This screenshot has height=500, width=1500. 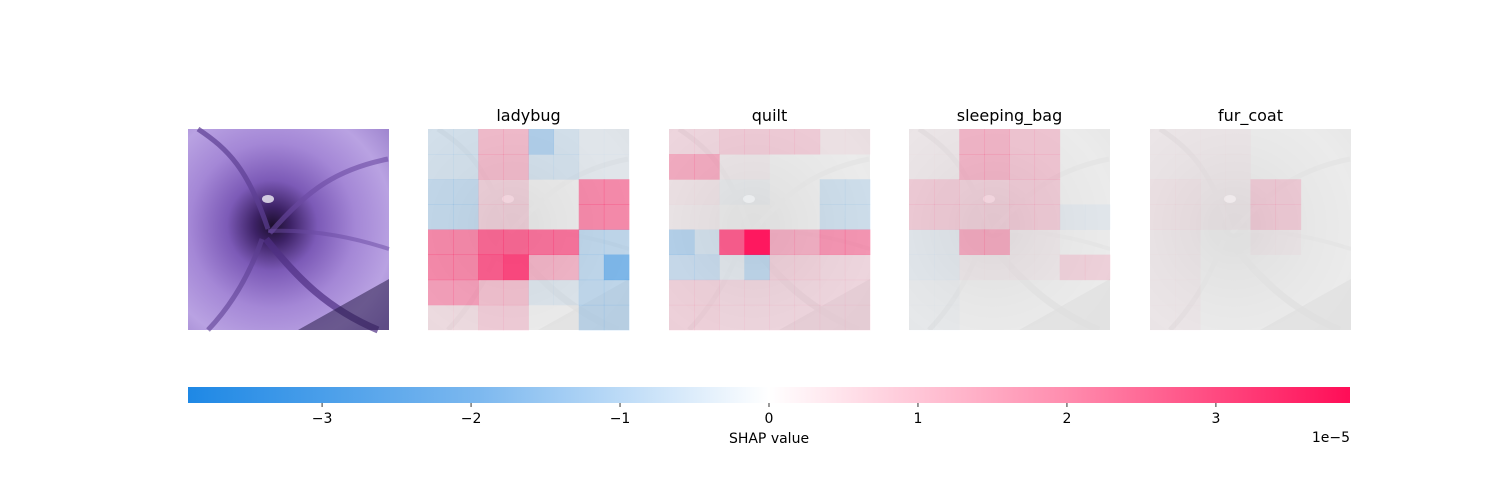 I want to click on panel-ladybug: ladybug, so click(x=528, y=218).